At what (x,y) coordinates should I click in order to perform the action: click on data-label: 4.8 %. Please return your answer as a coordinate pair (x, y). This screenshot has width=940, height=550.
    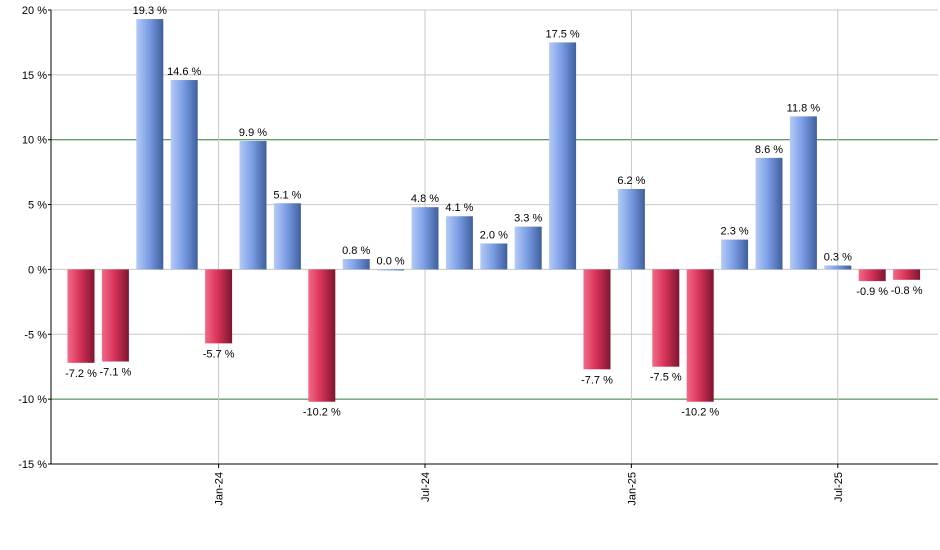
    Looking at the image, I should click on (425, 199).